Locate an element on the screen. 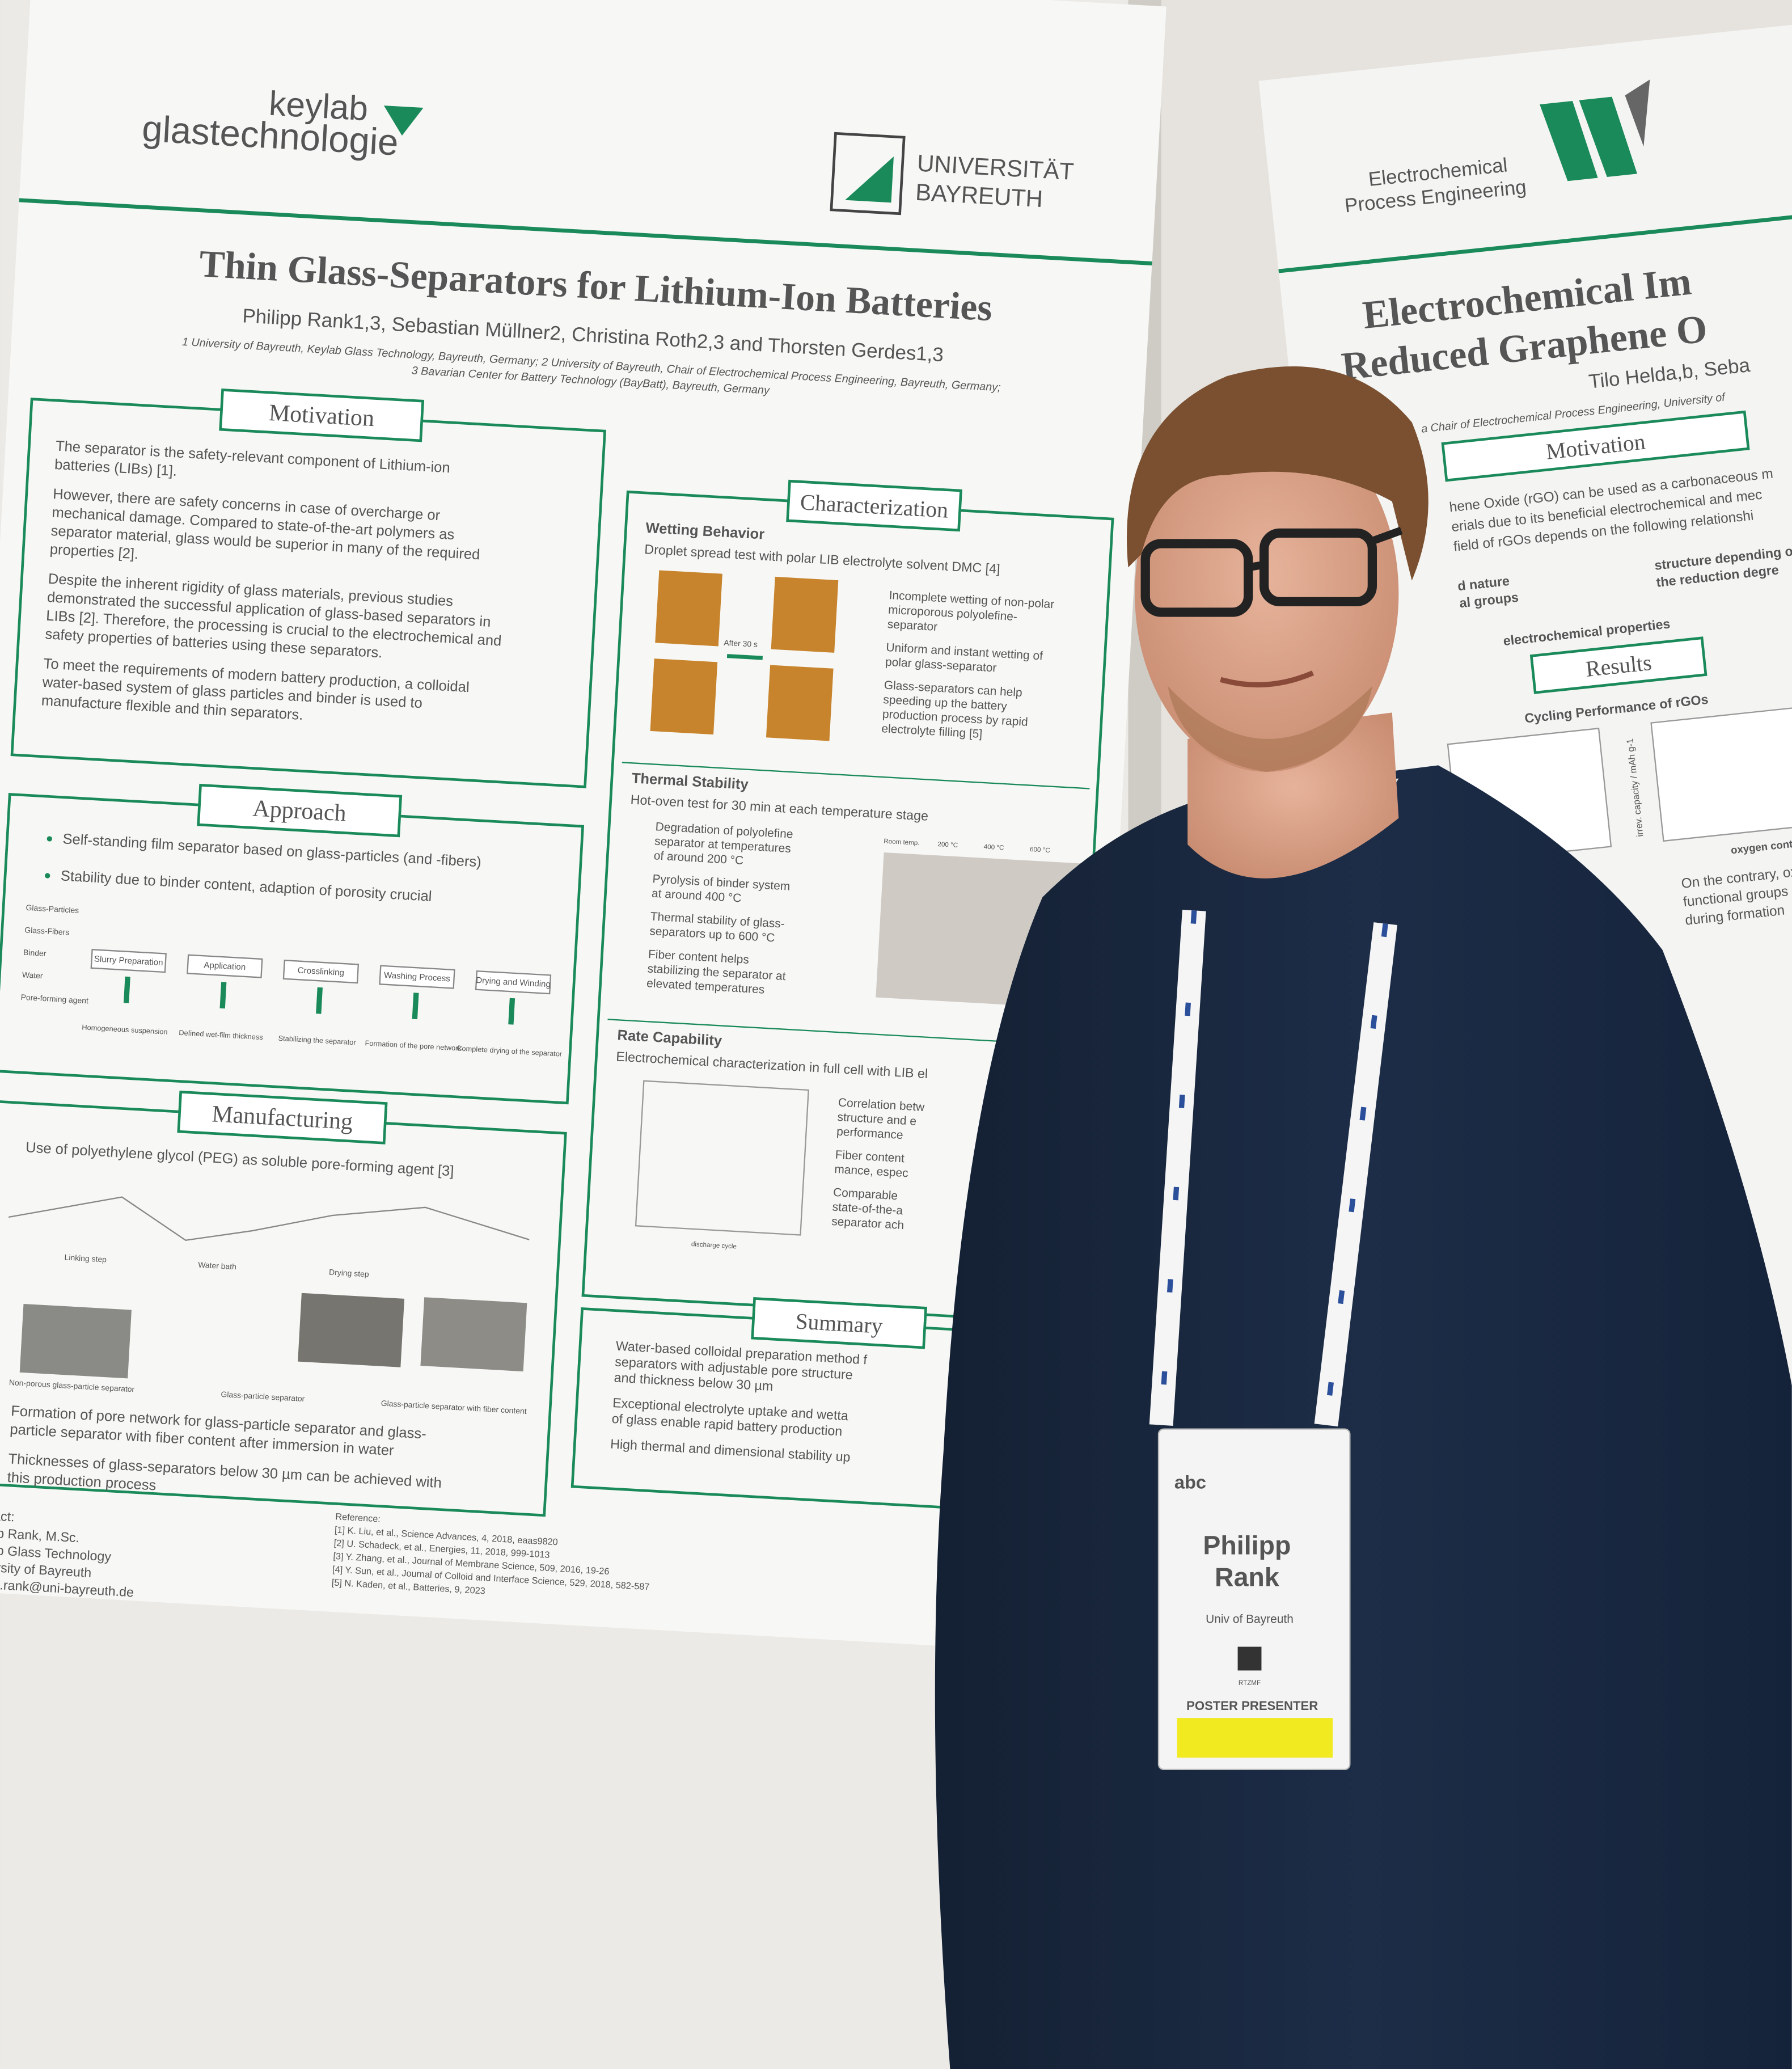 The image size is (1792, 2069). mini-plot is located at coordinates (1721, 772).